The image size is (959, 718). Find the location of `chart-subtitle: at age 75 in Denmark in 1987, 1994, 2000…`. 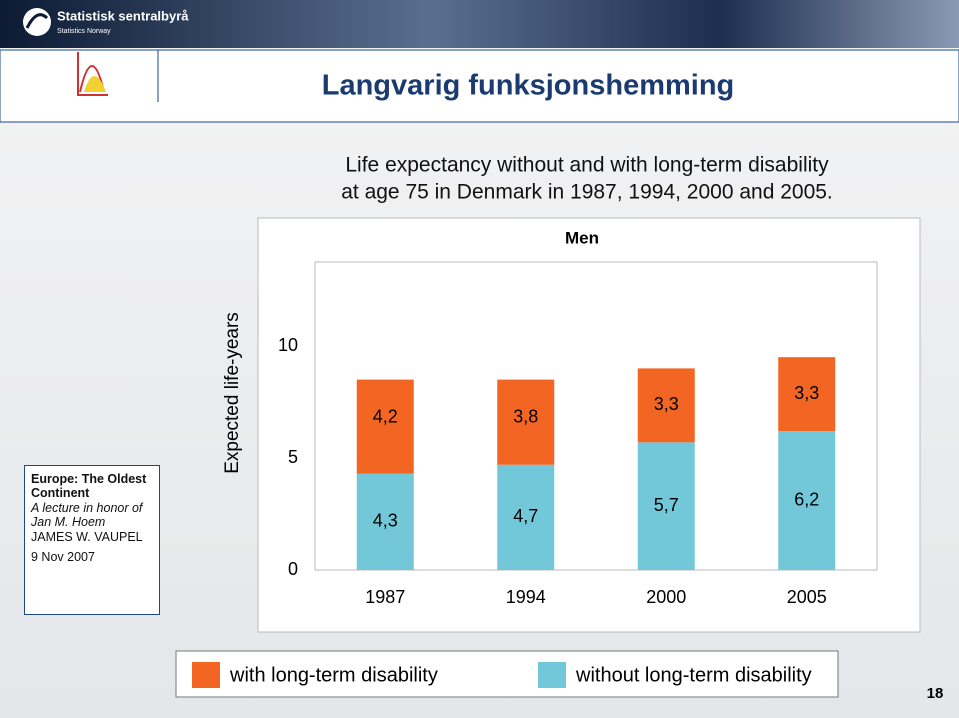

chart-subtitle: at age 75 in Denmark in 1987, 1994, 2000… is located at coordinates (587, 192).